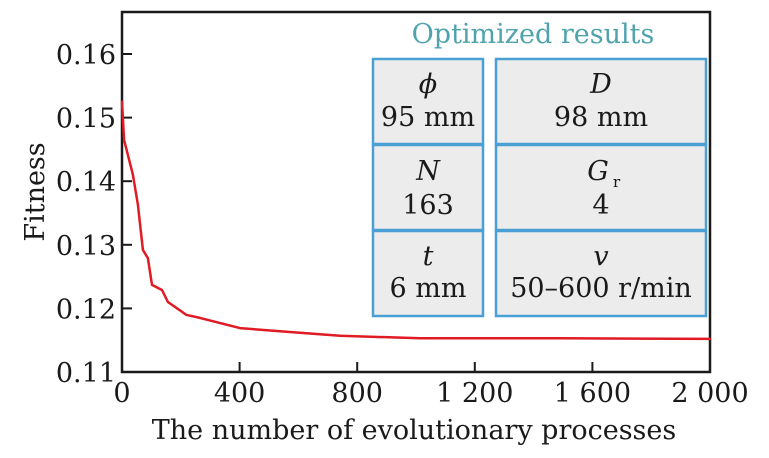  Describe the element at coordinates (533, 34) in the screenshot. I see `inset-title: Optimized results` at that location.